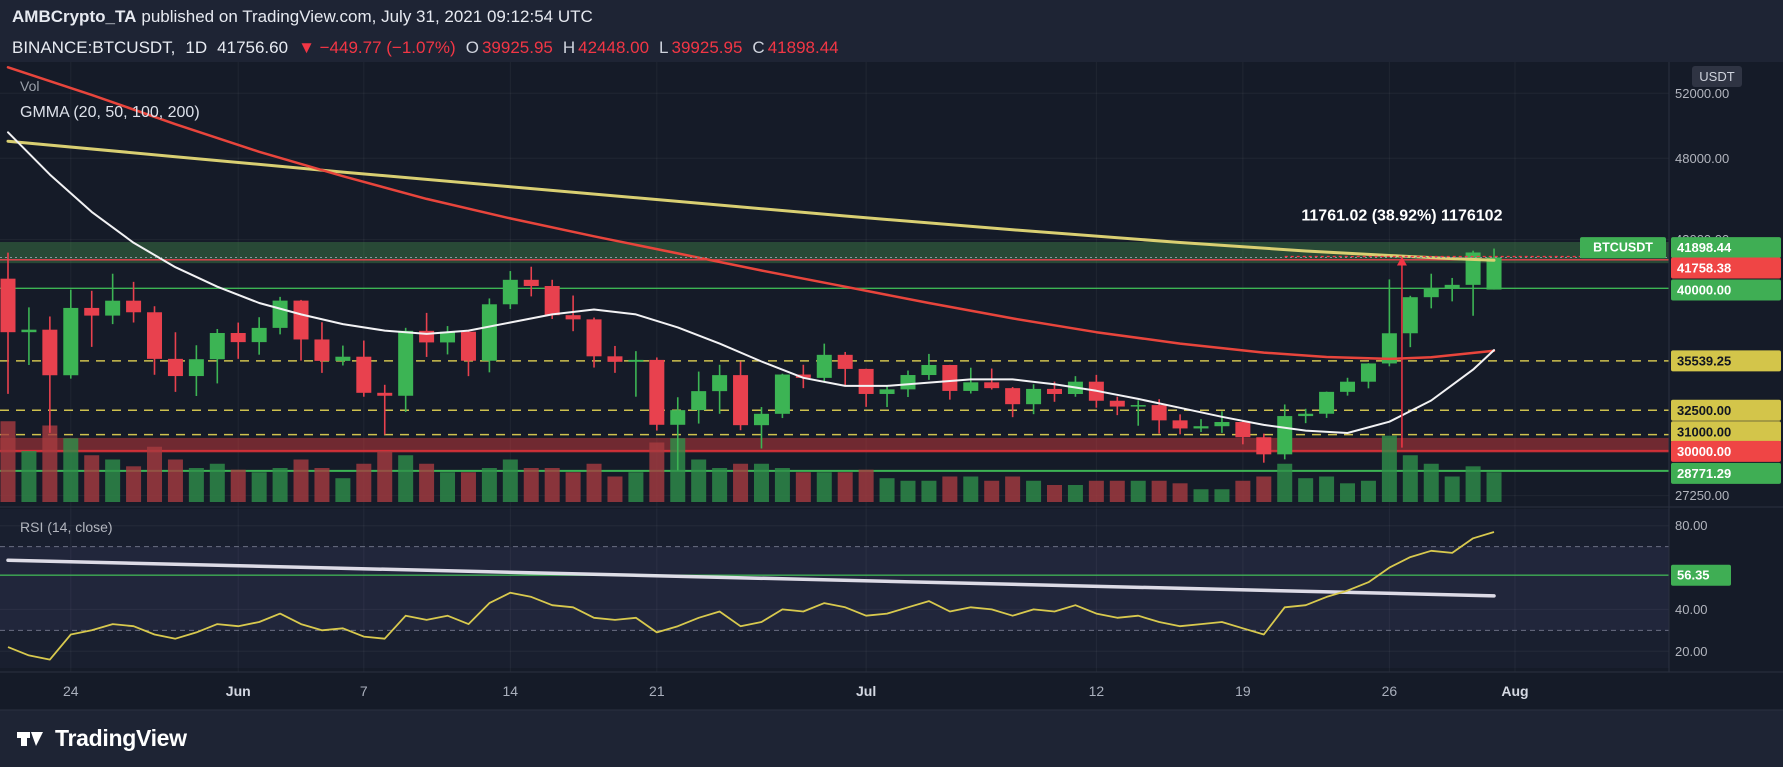  Describe the element at coordinates (110, 112) in the screenshot. I see `gmma-legend: GMMA (20, 50, 100, 200)` at that location.